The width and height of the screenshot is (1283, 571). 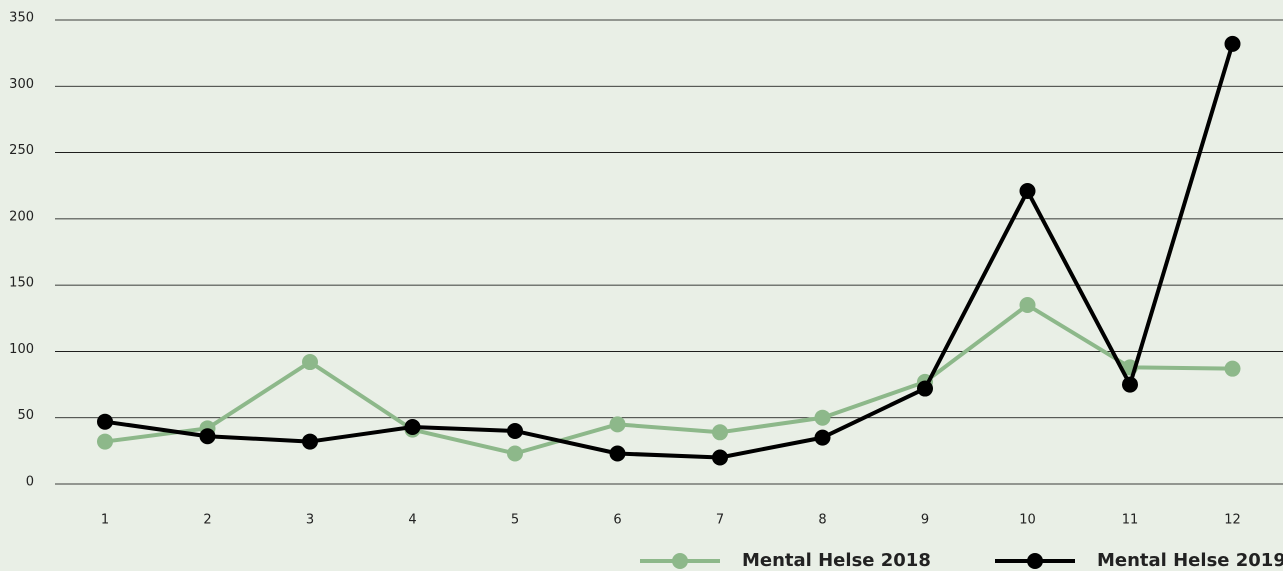 I want to click on y-tick-label: 150, so click(x=21, y=283).